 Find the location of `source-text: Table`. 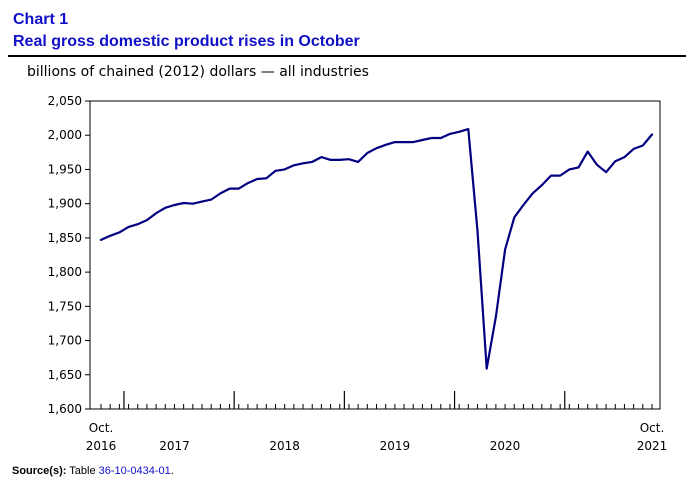

source-text: Table is located at coordinates (82, 471).